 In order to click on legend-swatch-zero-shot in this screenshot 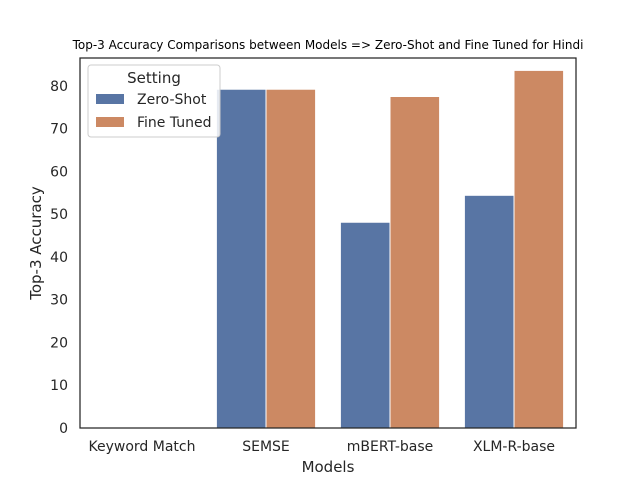, I will do `click(110, 99)`.